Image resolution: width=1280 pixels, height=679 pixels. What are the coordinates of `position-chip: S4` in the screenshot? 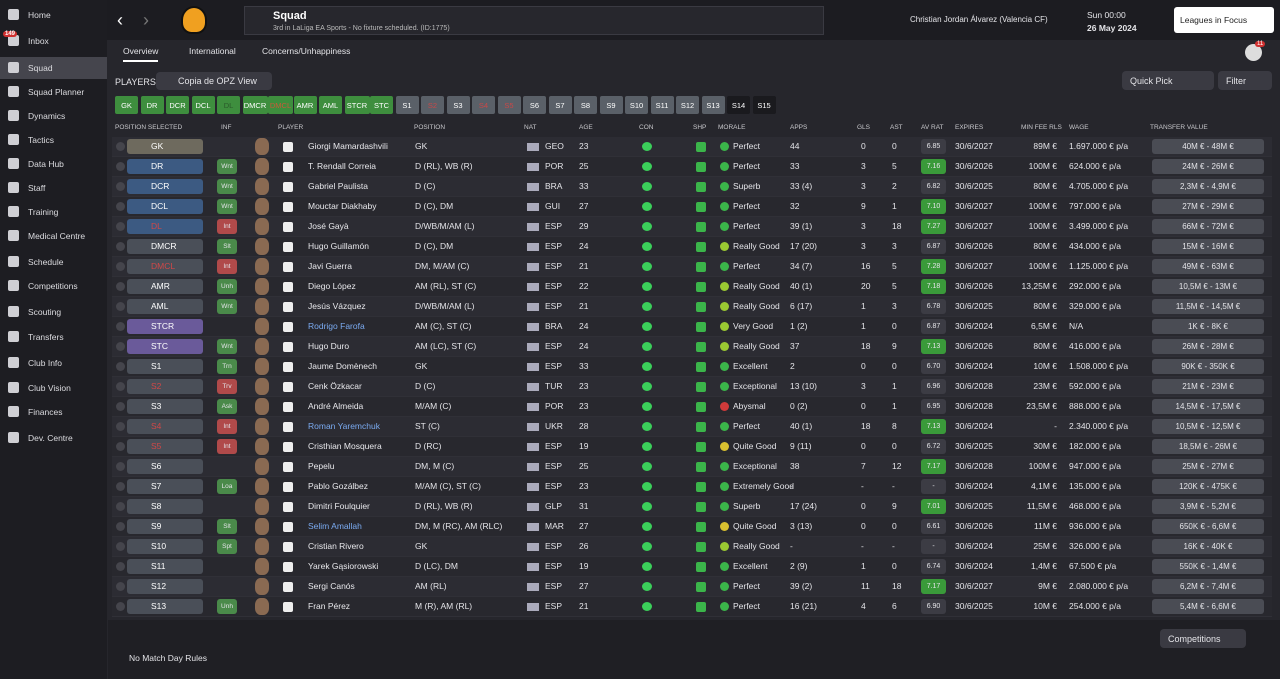 It's located at (483, 105).